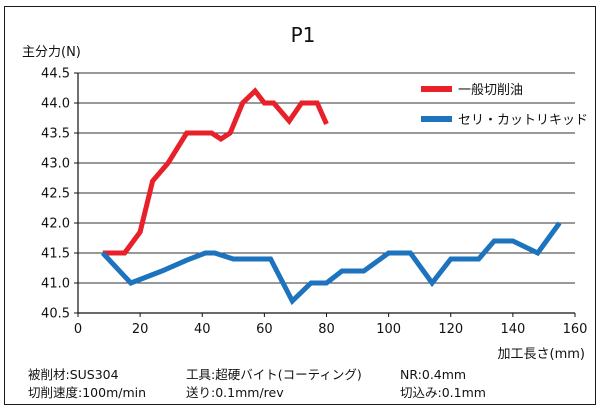  Describe the element at coordinates (55, 164) in the screenshot. I see `y-tick-label: 43.0` at that location.